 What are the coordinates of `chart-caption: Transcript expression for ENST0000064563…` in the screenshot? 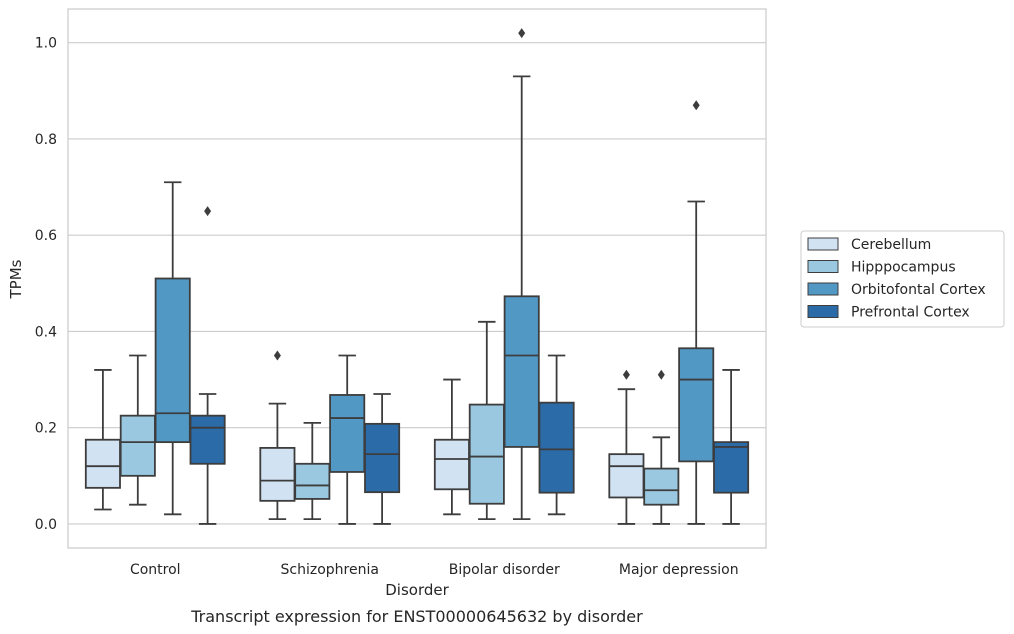 It's located at (416, 616).